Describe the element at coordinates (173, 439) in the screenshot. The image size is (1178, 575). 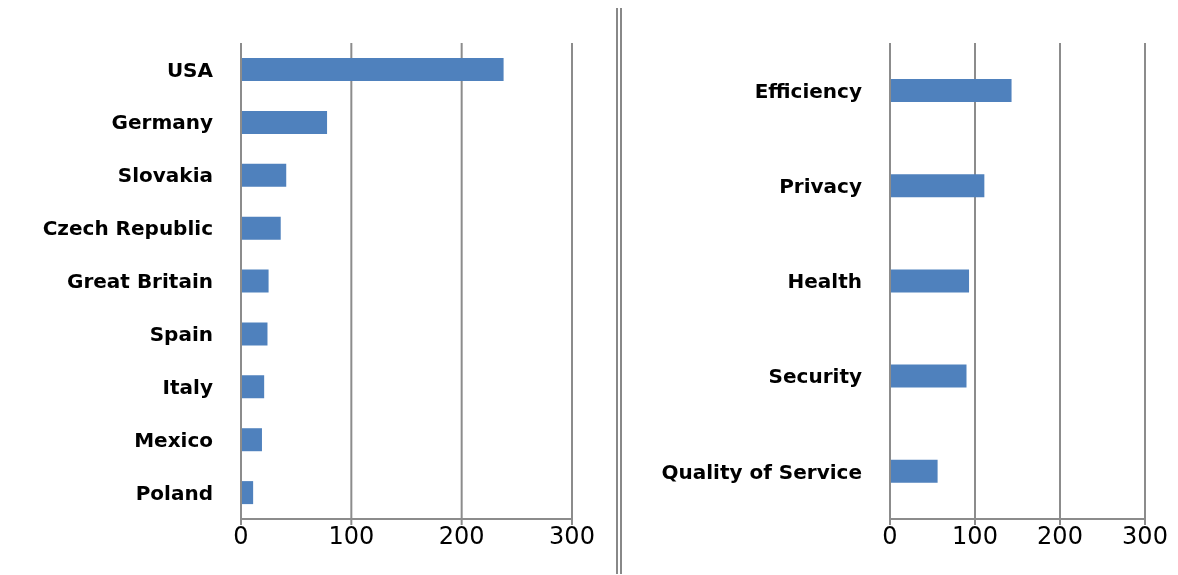
I see `y-tick-label: Mexico` at that location.